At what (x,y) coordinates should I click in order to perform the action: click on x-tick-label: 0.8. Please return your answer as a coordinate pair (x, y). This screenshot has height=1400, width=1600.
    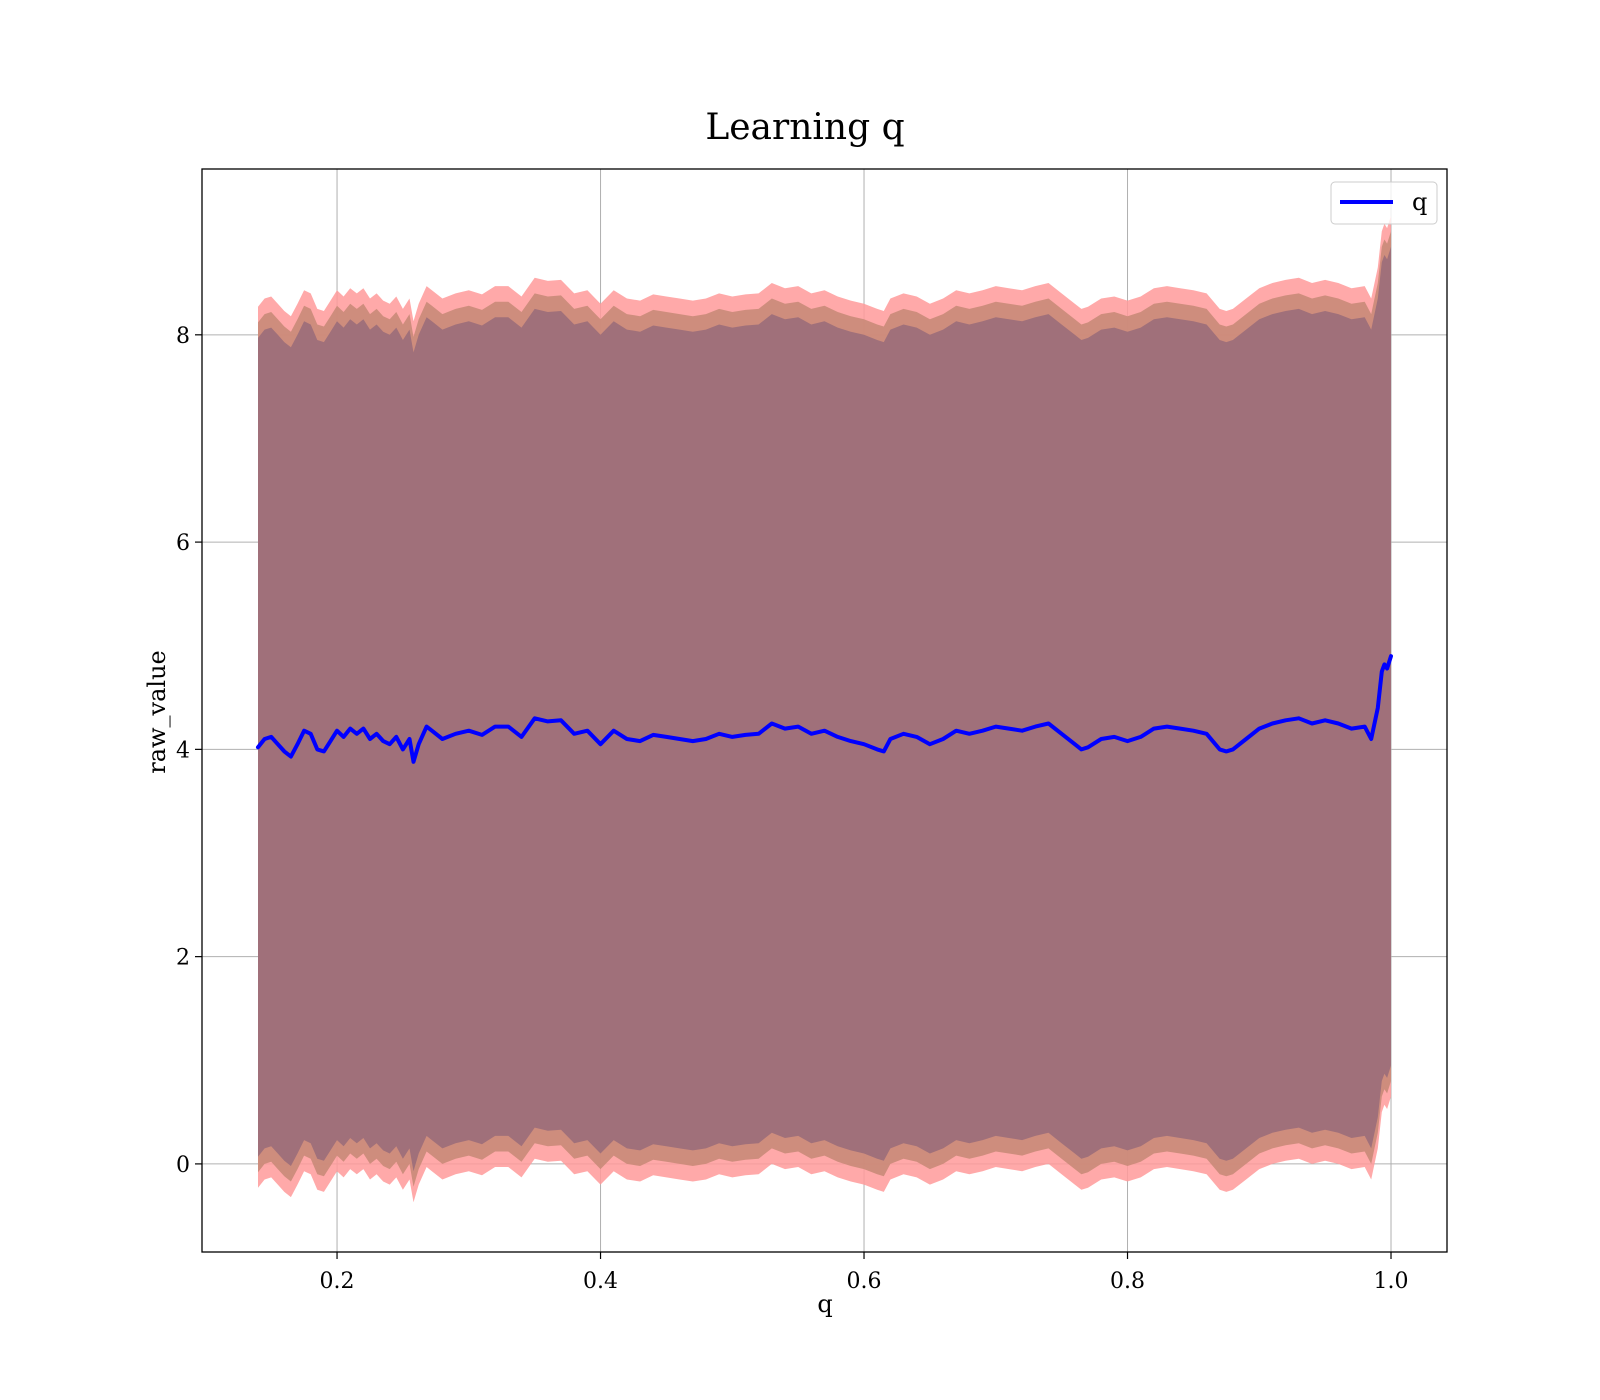
    Looking at the image, I should click on (1127, 1281).